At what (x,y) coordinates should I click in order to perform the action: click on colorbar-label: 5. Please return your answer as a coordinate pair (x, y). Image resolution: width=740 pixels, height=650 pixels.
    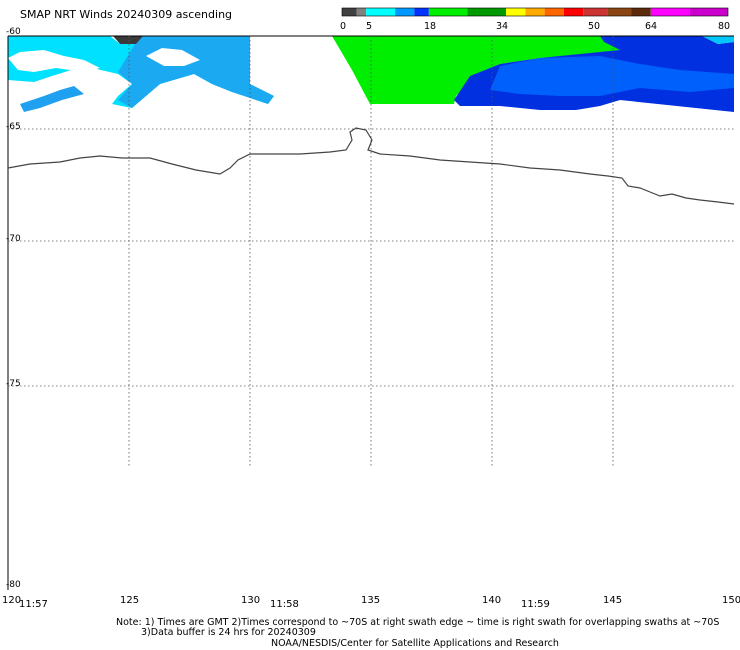
    Looking at the image, I should click on (369, 26).